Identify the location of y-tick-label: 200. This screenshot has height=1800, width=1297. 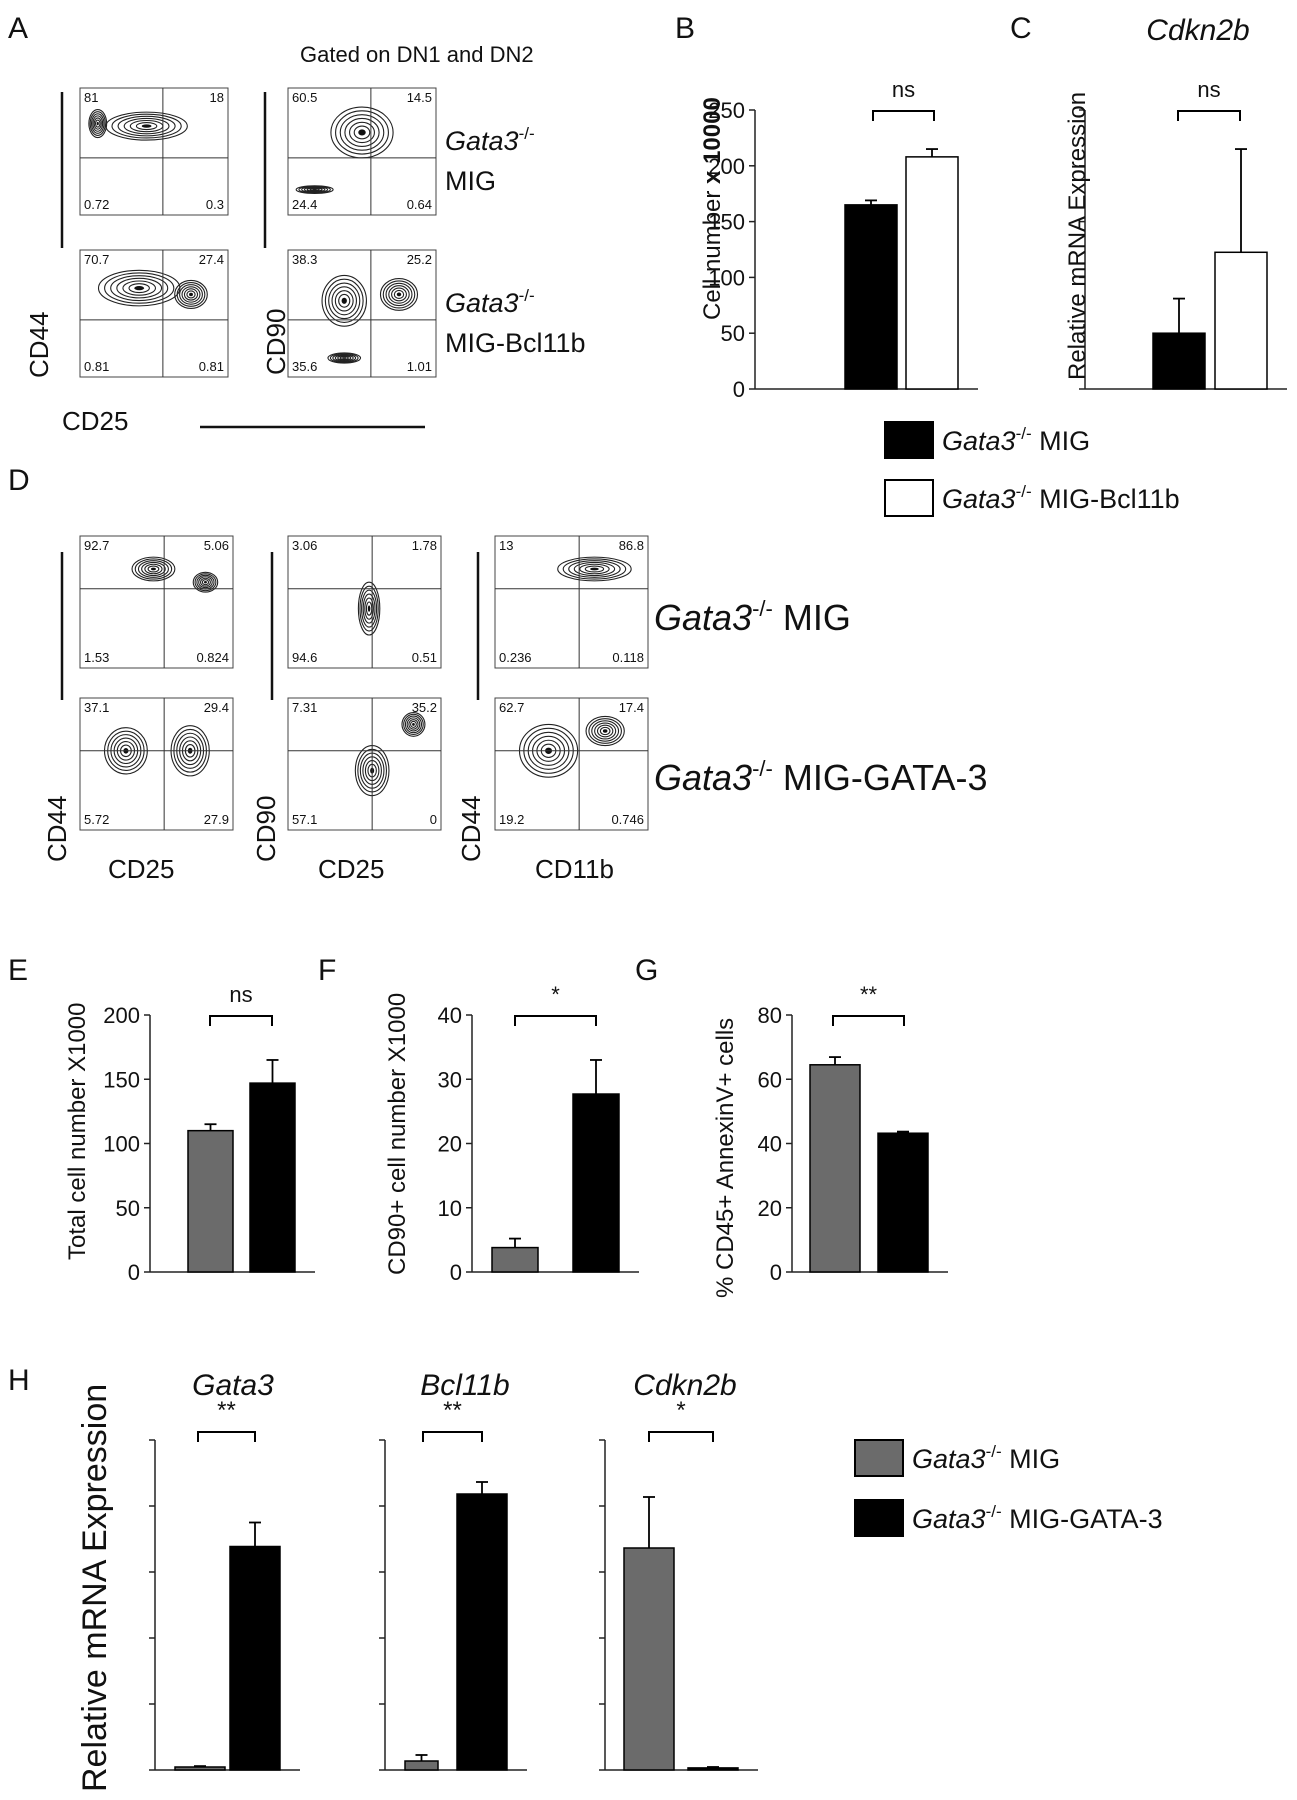
(121, 1015).